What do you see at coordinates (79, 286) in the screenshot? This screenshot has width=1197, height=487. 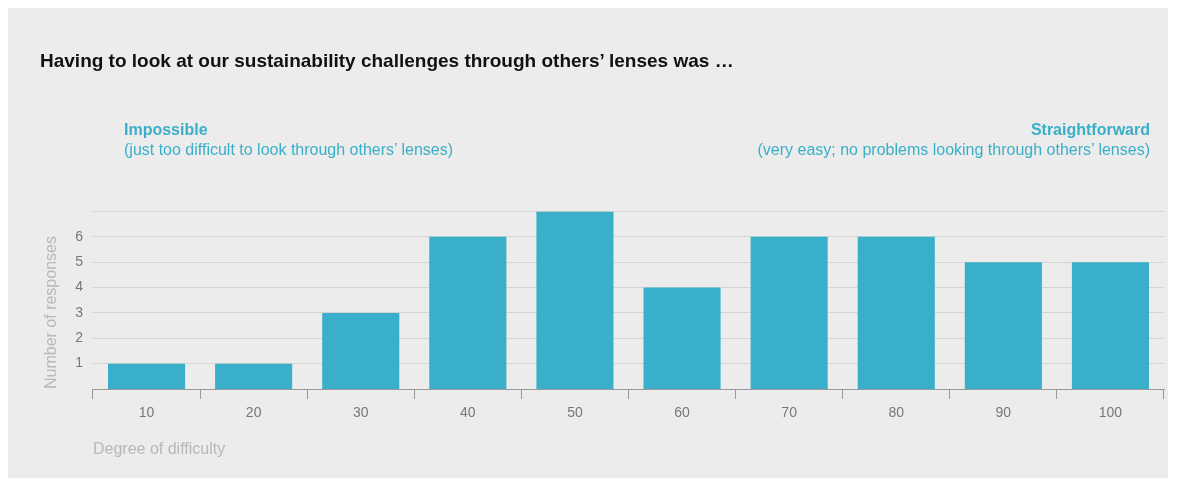 I see `y-tick-label: 4` at bounding box center [79, 286].